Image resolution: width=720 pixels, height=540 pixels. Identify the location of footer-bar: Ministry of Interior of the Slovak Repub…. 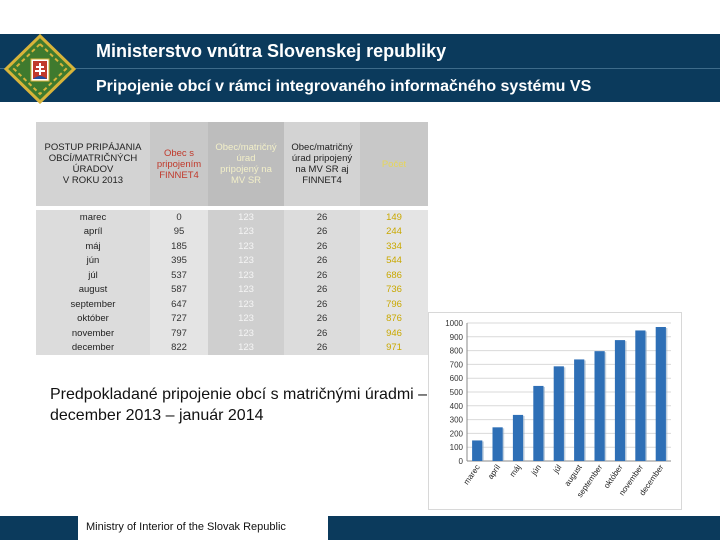
(360, 528).